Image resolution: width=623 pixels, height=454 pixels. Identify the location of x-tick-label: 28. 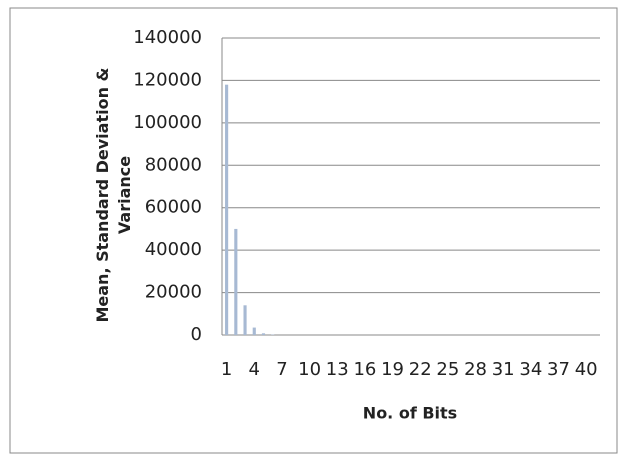
(475, 369).